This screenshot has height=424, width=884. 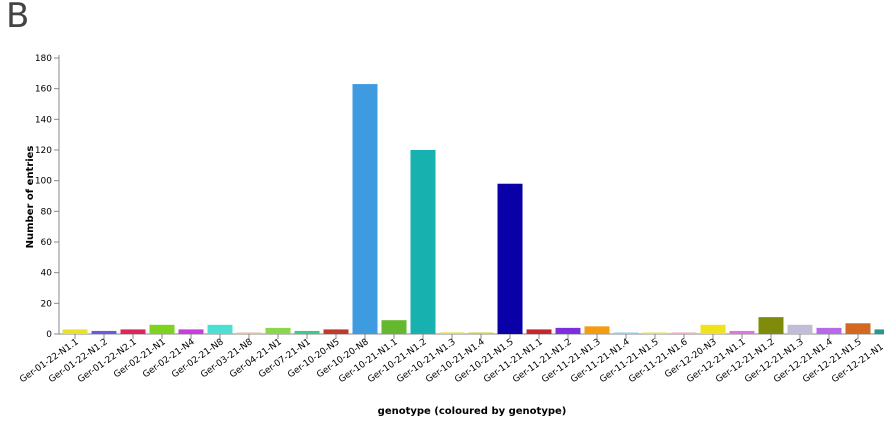 I want to click on y-tick-label: 60, so click(x=47, y=243).